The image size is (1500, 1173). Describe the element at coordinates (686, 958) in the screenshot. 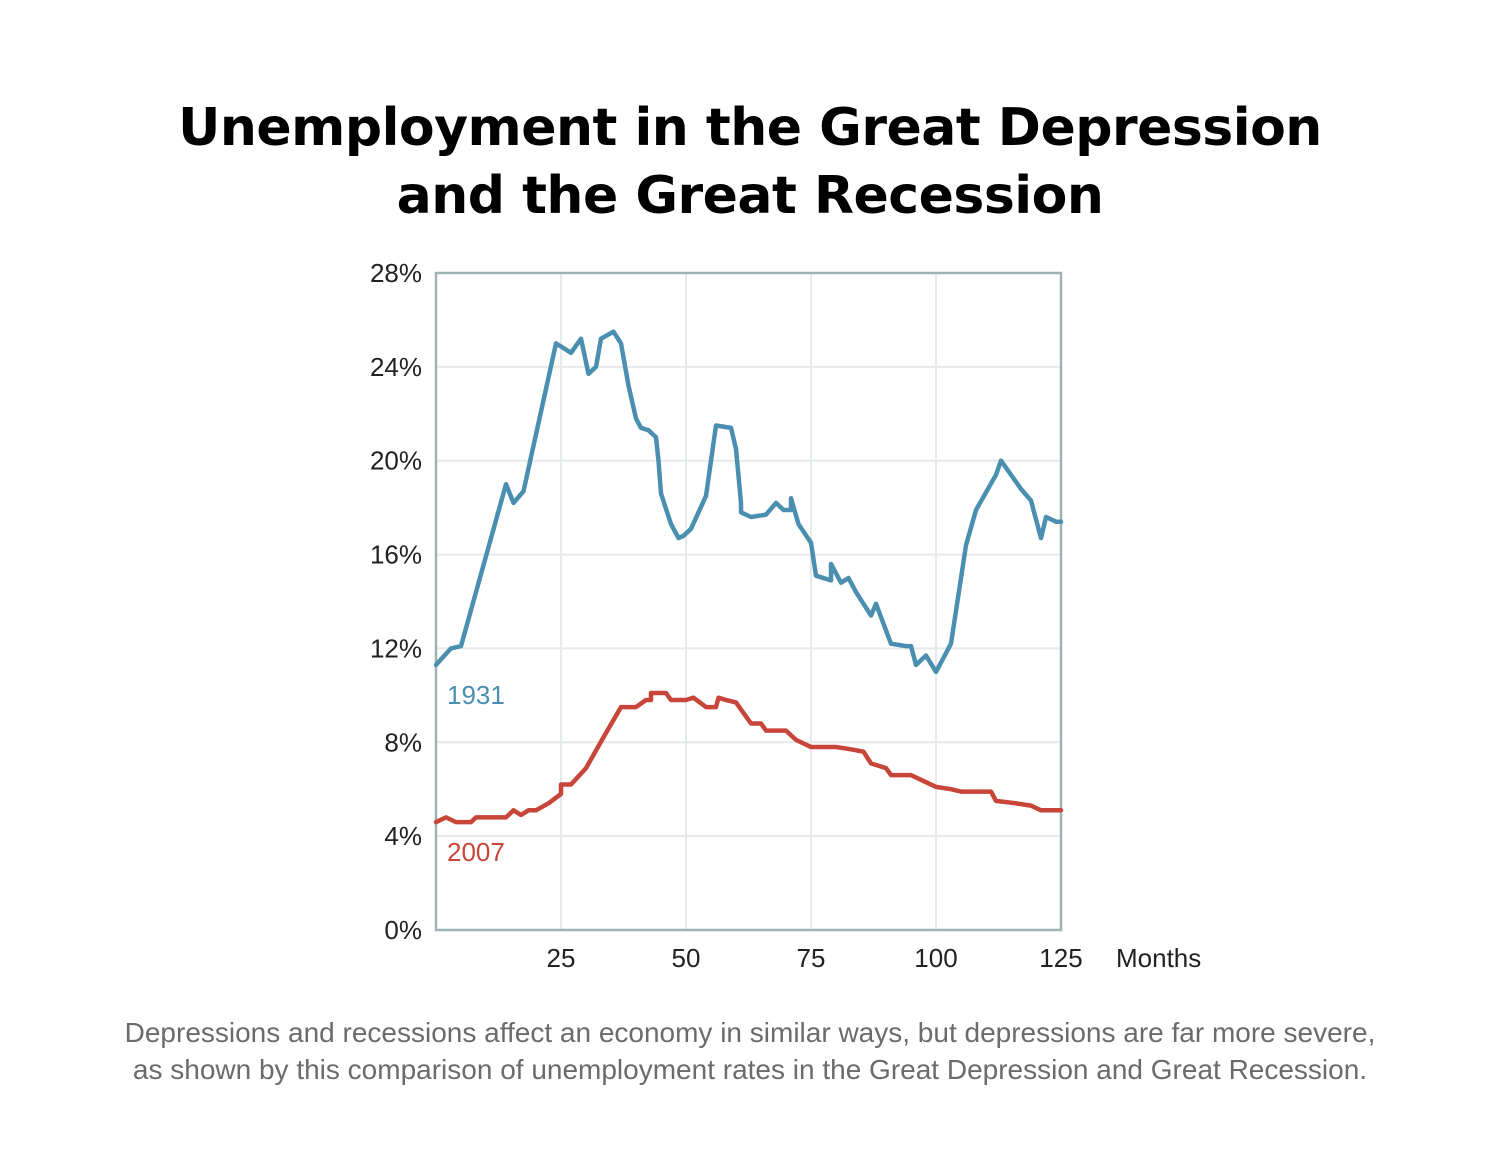

I see `x-tick-label: 50` at that location.